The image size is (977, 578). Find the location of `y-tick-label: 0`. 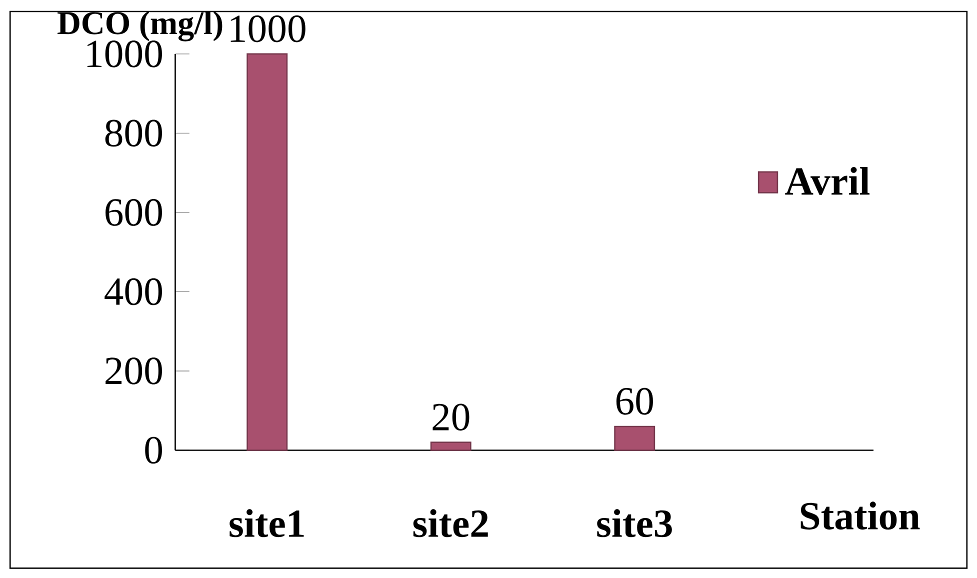

y-tick-label: 0 is located at coordinates (153, 450).